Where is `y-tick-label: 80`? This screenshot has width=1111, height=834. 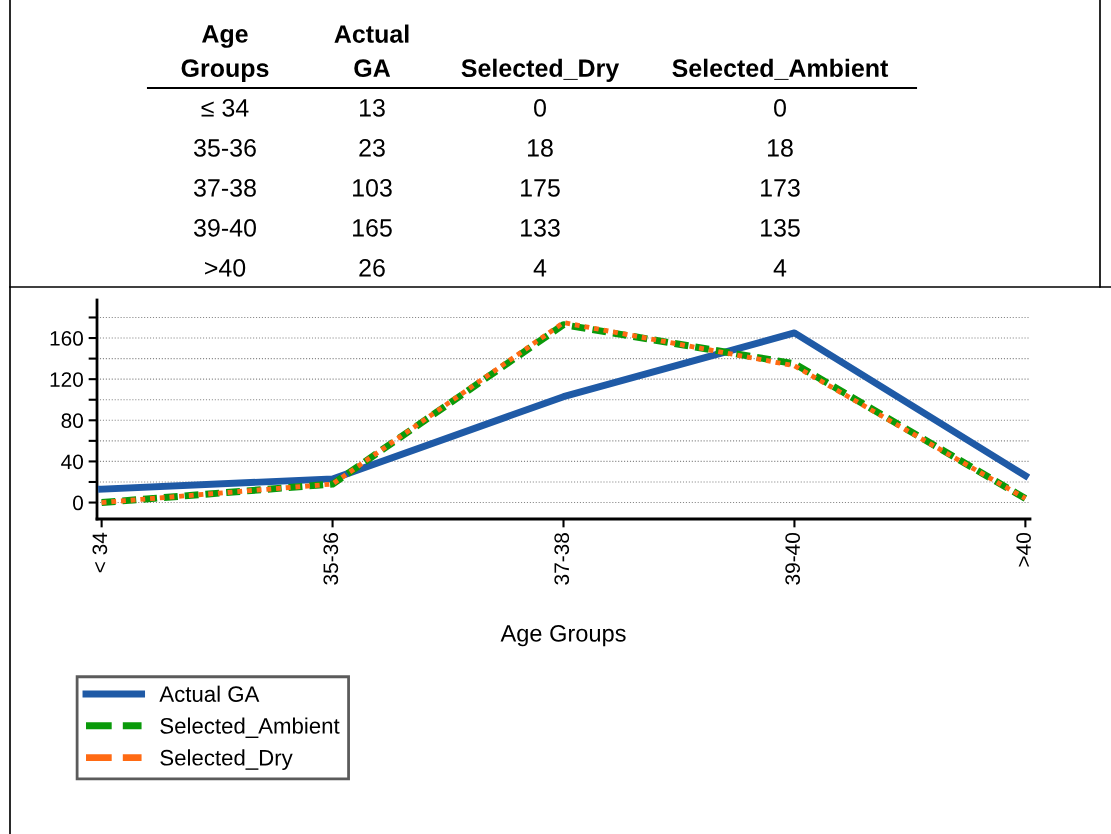
y-tick-label: 80 is located at coordinates (72, 421).